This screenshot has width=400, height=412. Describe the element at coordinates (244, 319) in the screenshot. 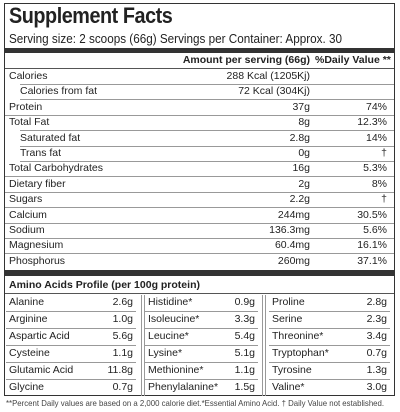

I see `amino-value: 3.3g` at that location.